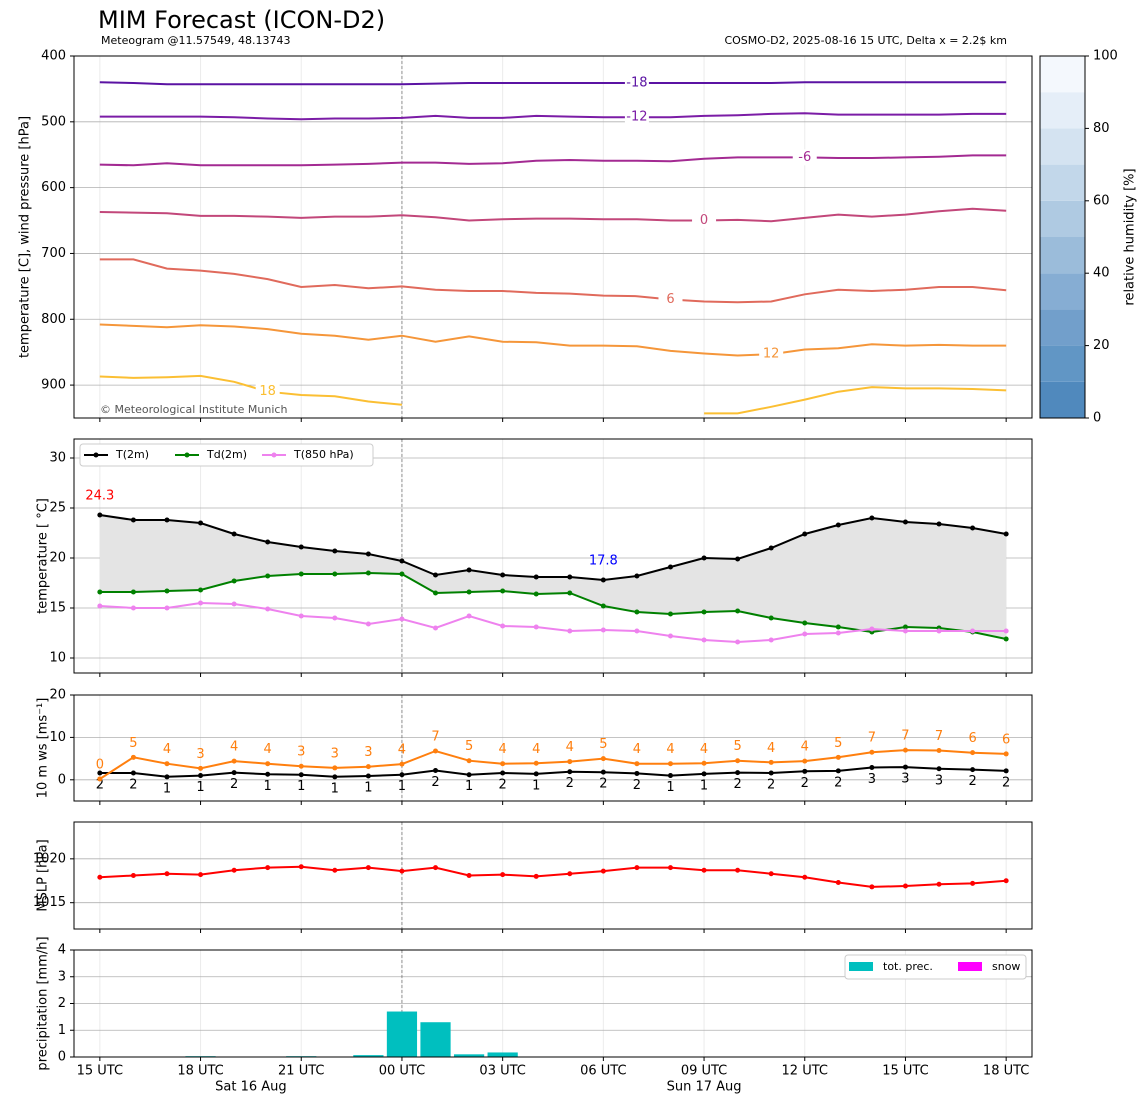  Describe the element at coordinates (100, 764) in the screenshot. I see `data-label: 0` at that location.